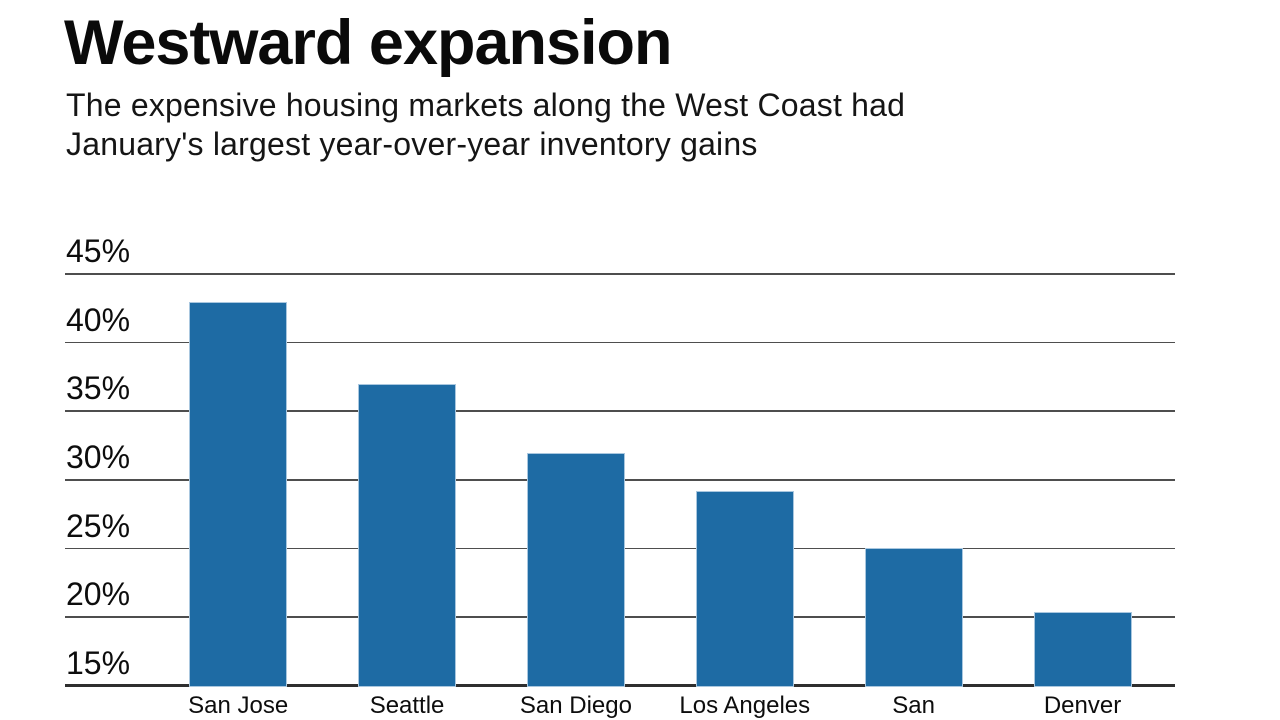  Describe the element at coordinates (368, 43) in the screenshot. I see `chart-title: Westward expansion` at that location.